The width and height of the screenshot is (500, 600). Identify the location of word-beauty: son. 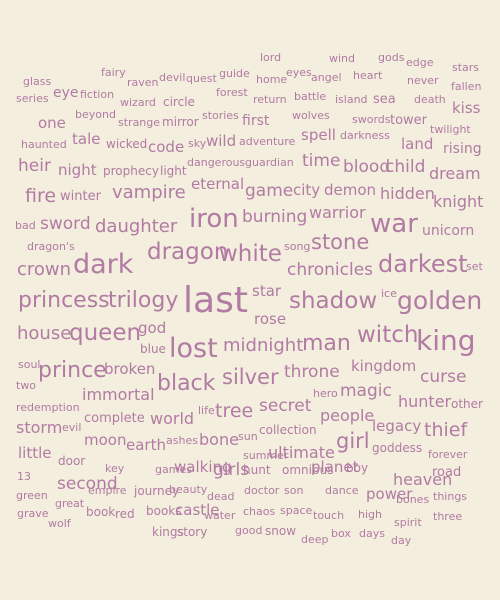
(294, 490).